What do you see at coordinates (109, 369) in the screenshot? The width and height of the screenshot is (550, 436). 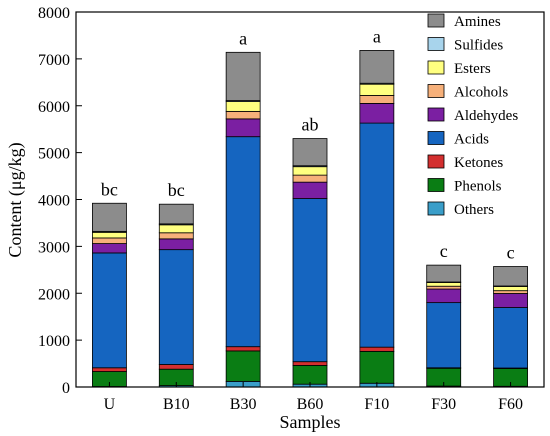 I see `bar-segment-ketones-u` at bounding box center [109, 369].